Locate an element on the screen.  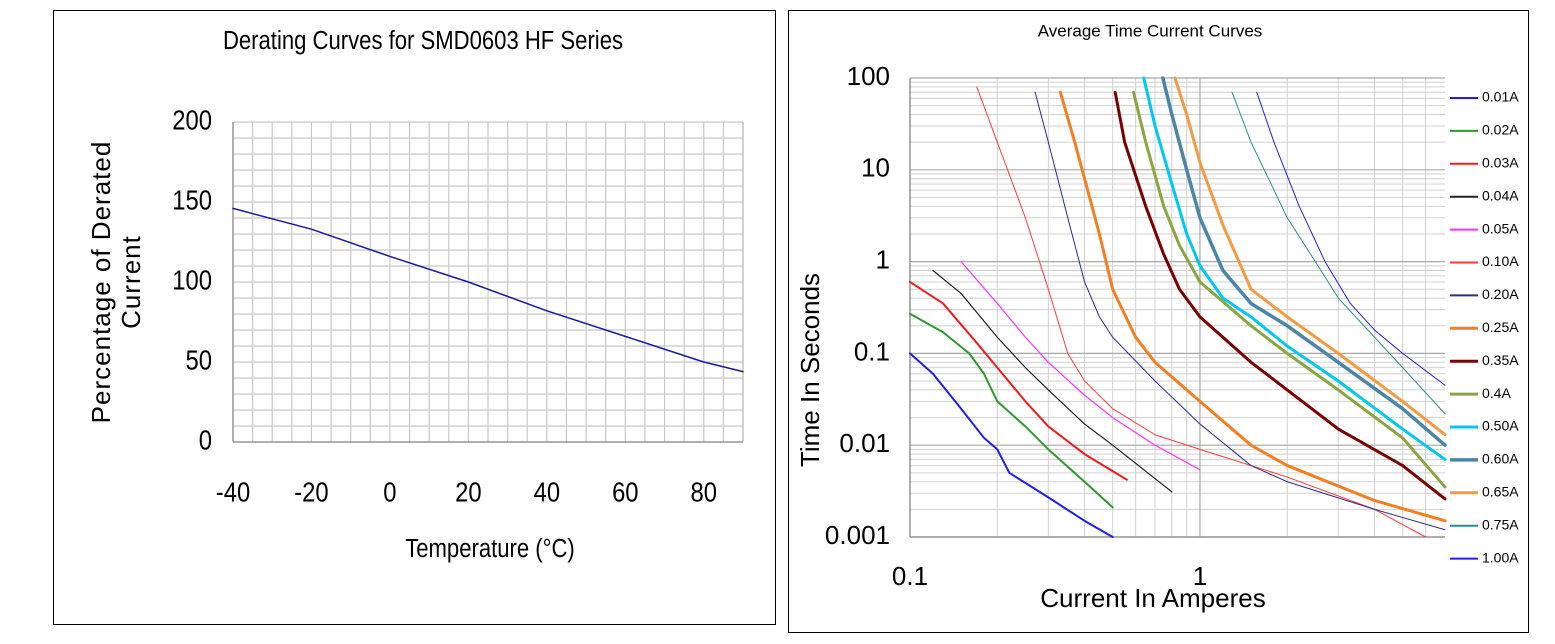
legend-bg is located at coordinates (1487, 130).